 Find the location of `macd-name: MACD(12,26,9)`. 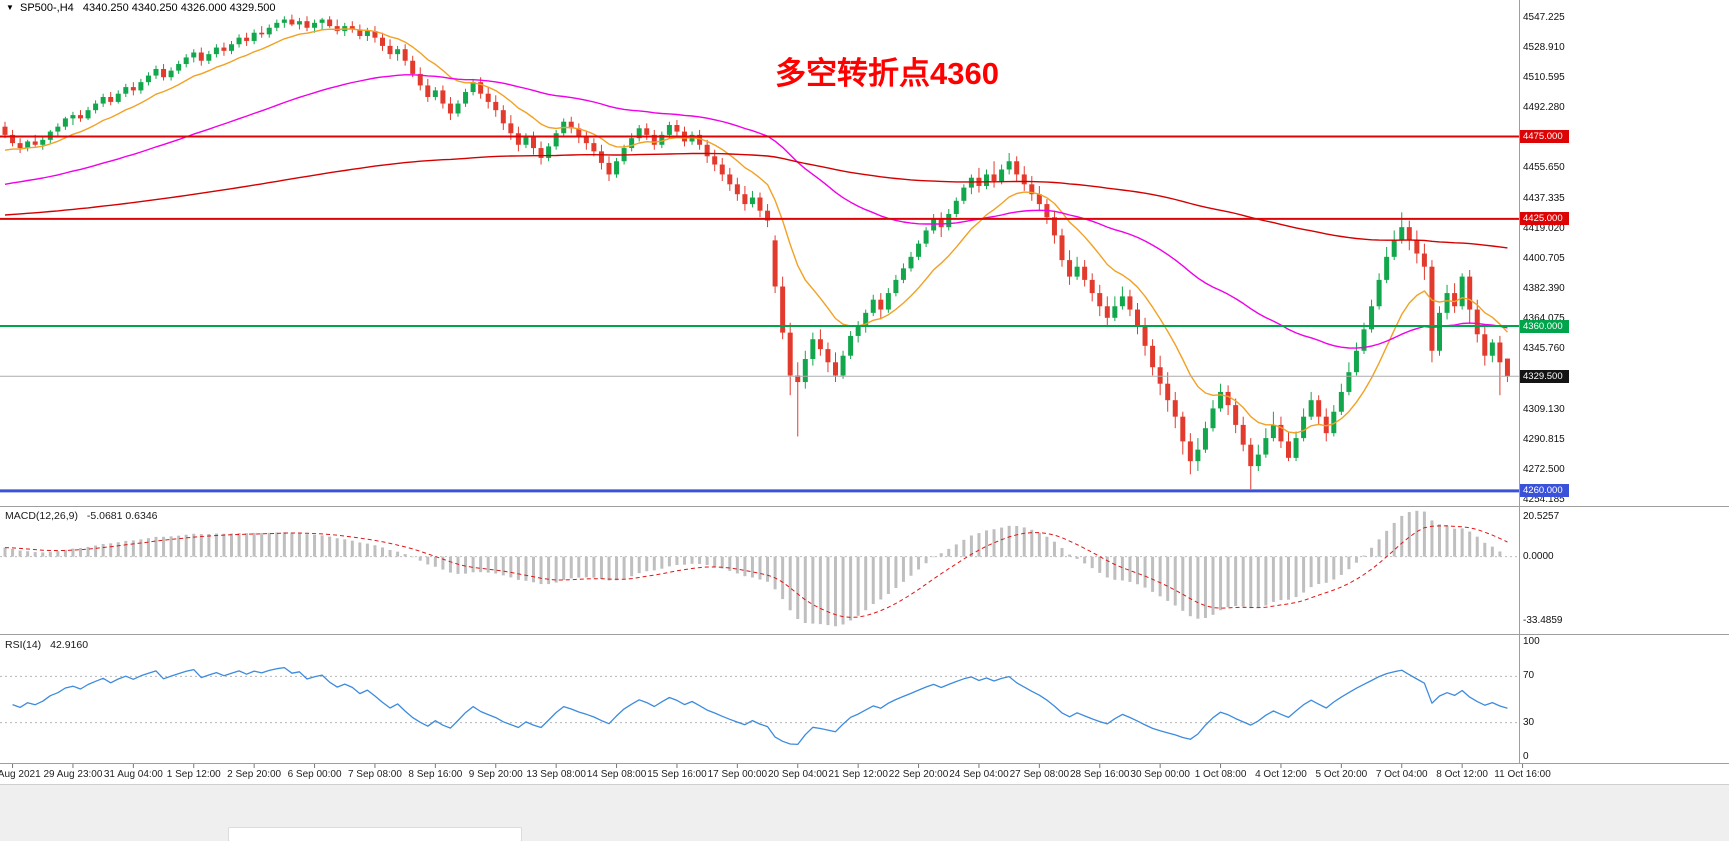

macd-name: MACD(12,26,9) is located at coordinates (41, 516).